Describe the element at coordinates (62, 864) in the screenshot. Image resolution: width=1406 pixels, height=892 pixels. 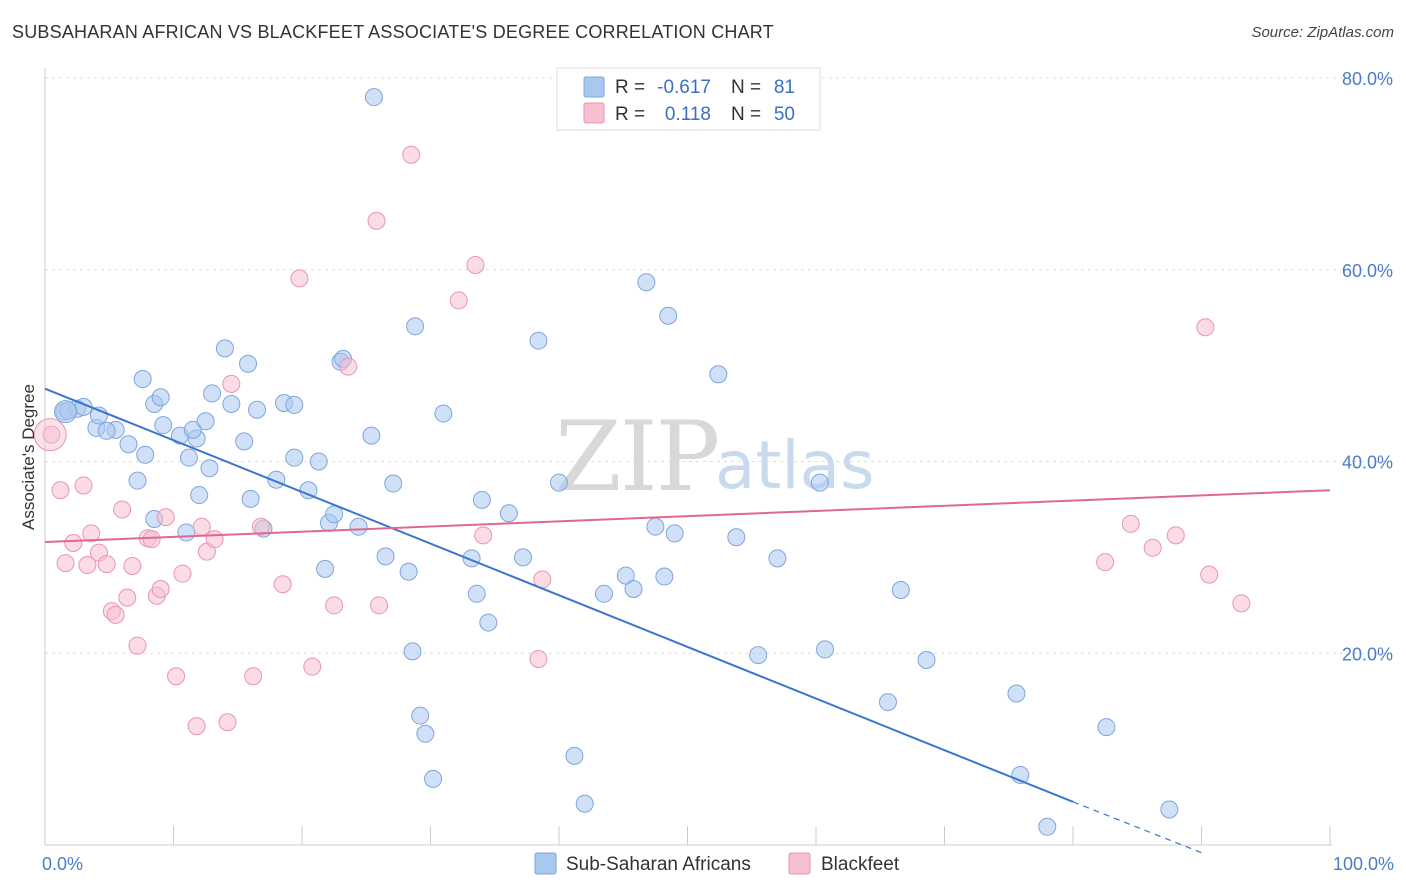
I see `x-tick-label: 0.0%` at that location.